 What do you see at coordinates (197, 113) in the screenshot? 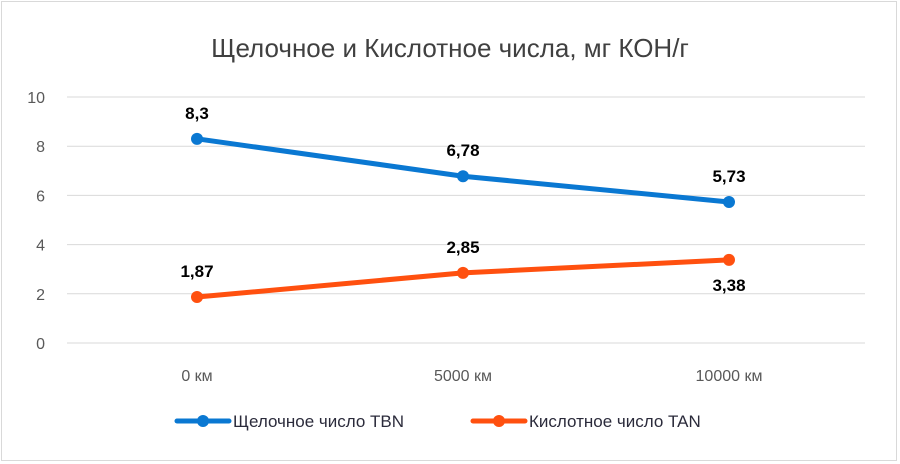
I see `data-label: 8,3` at bounding box center [197, 113].